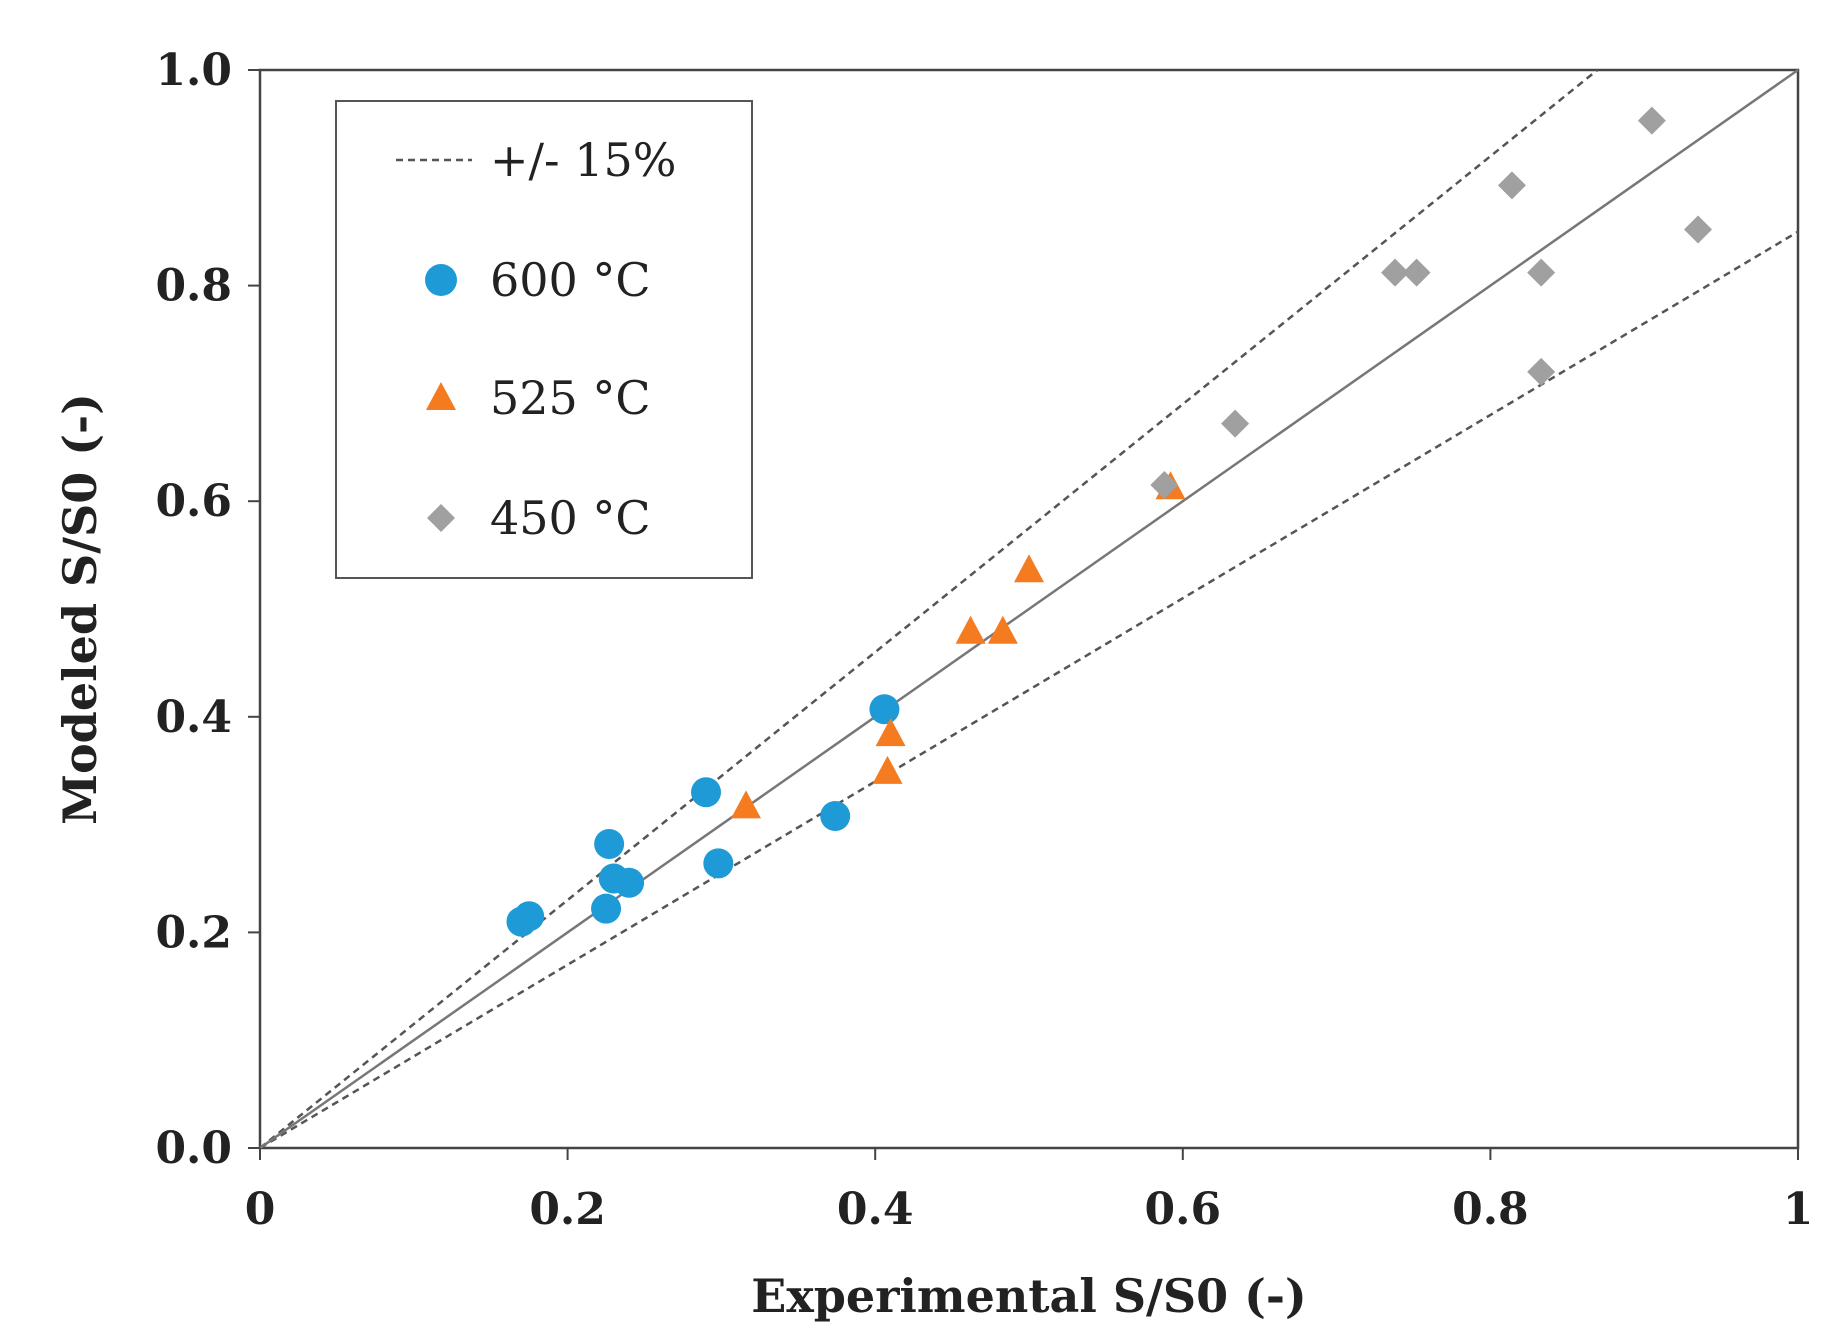  I want to click on y-axis-title: Modeled S/S0 (-), so click(80, 609).